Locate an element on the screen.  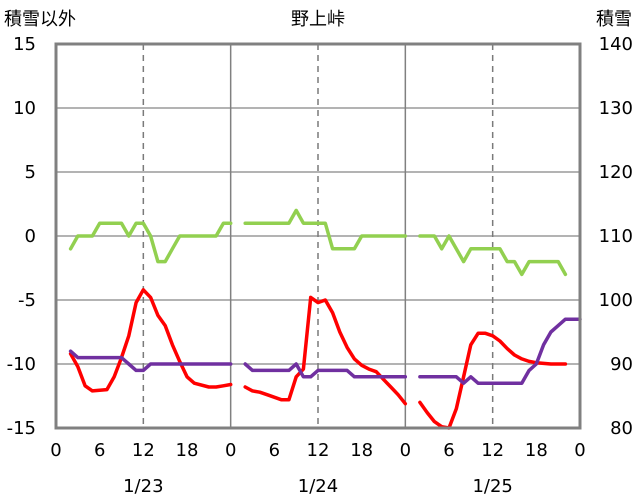
right-tick-label: 110 is located at coordinates (616, 236).